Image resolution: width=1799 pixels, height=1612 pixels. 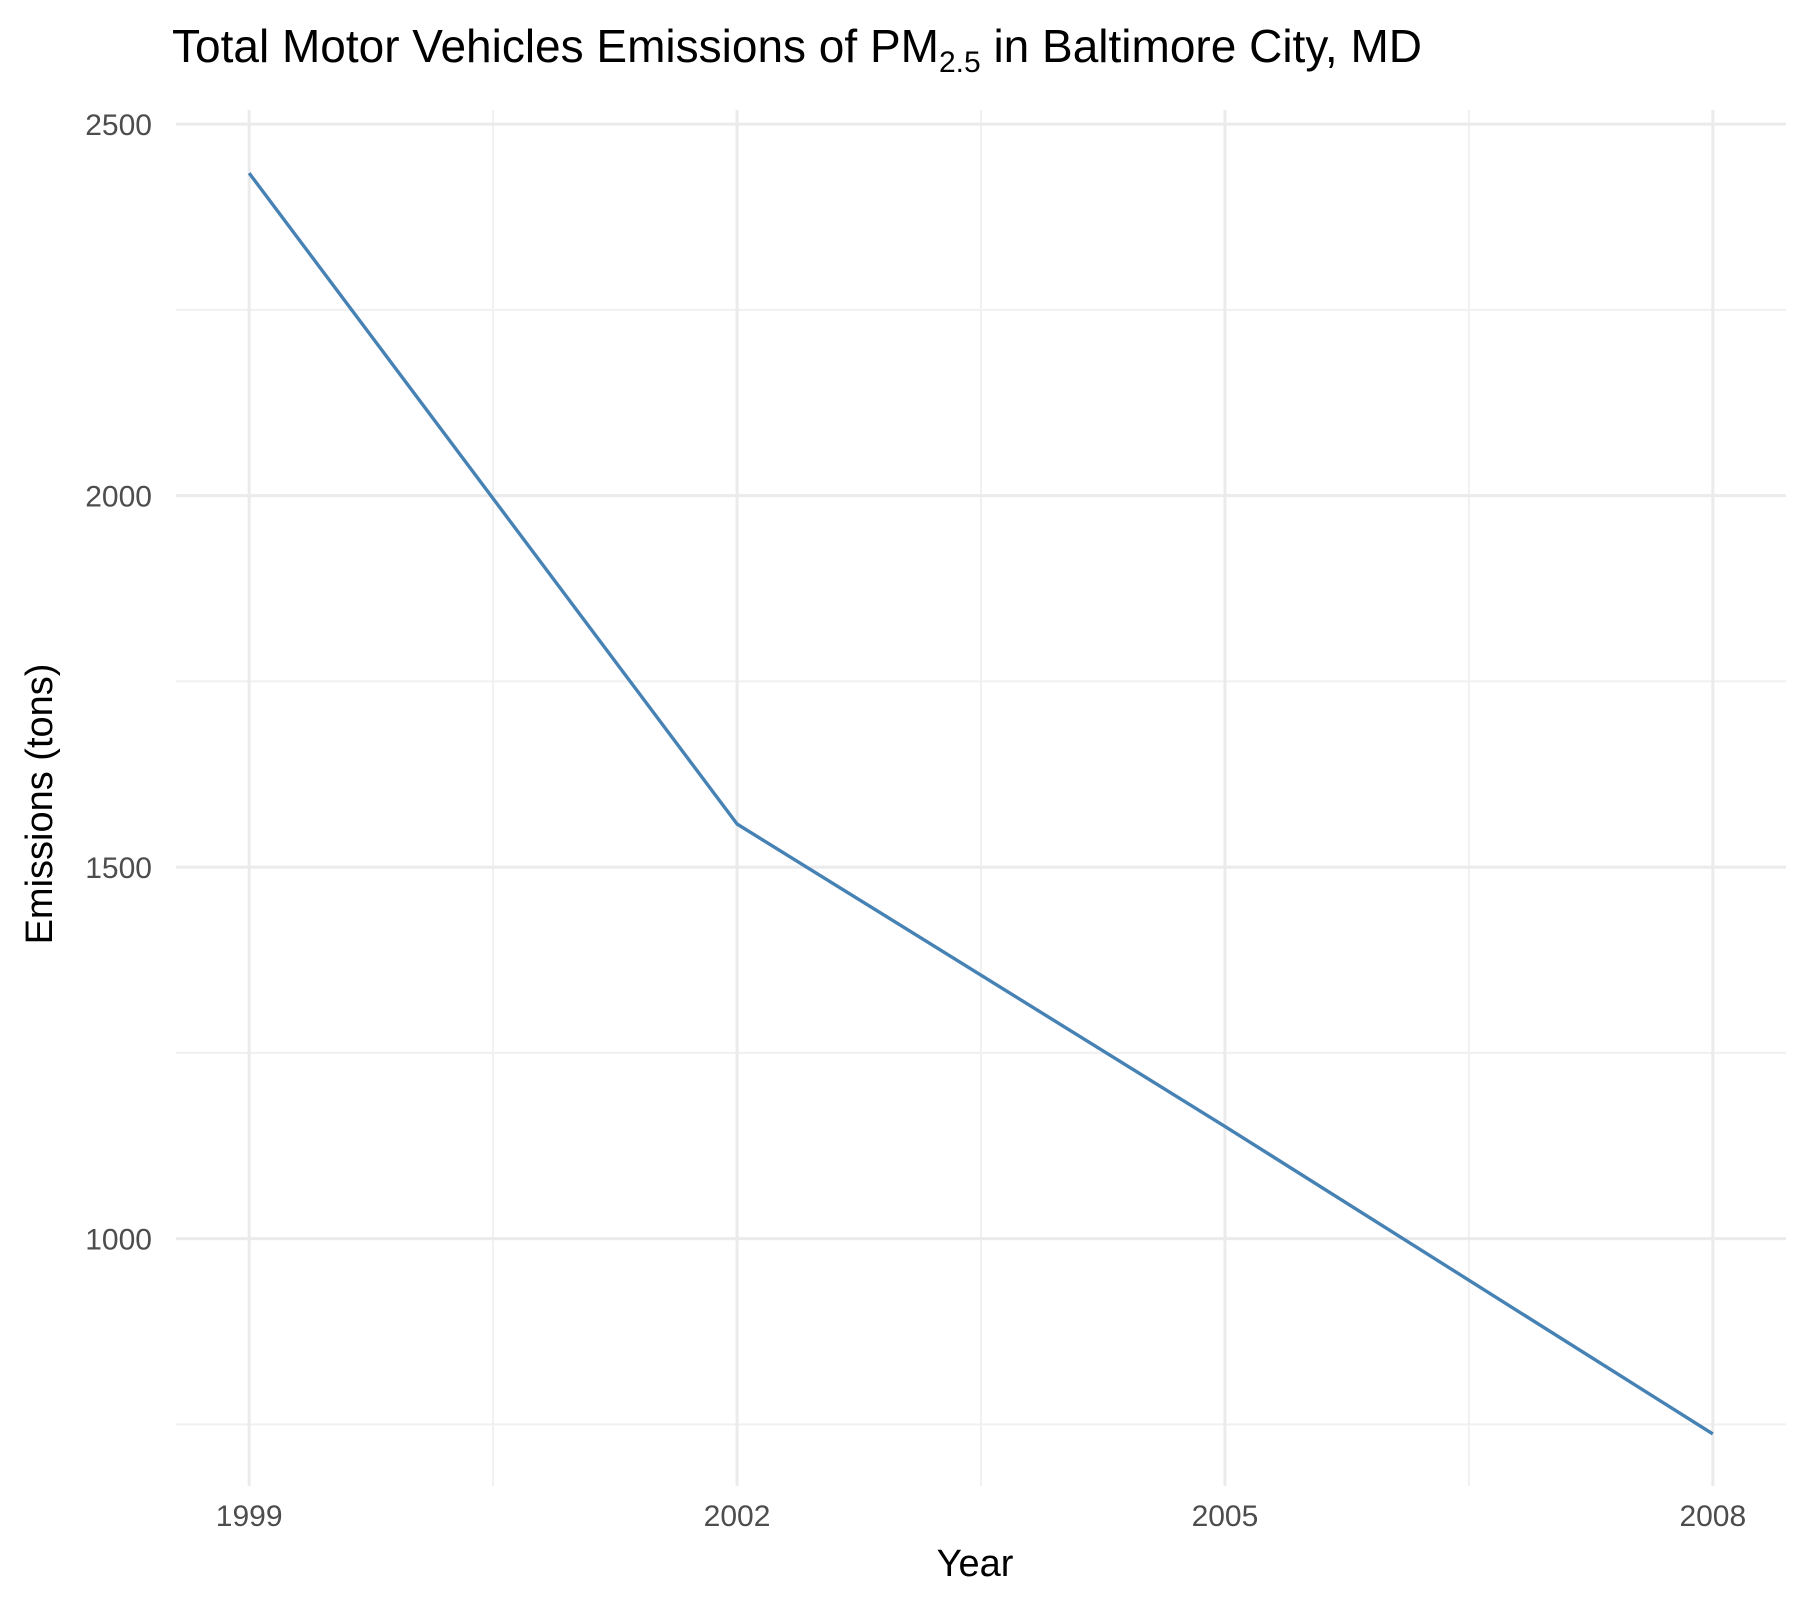 I want to click on chart-title-main: Total Motor Vehicles Emissions of PM, so click(x=555, y=46).